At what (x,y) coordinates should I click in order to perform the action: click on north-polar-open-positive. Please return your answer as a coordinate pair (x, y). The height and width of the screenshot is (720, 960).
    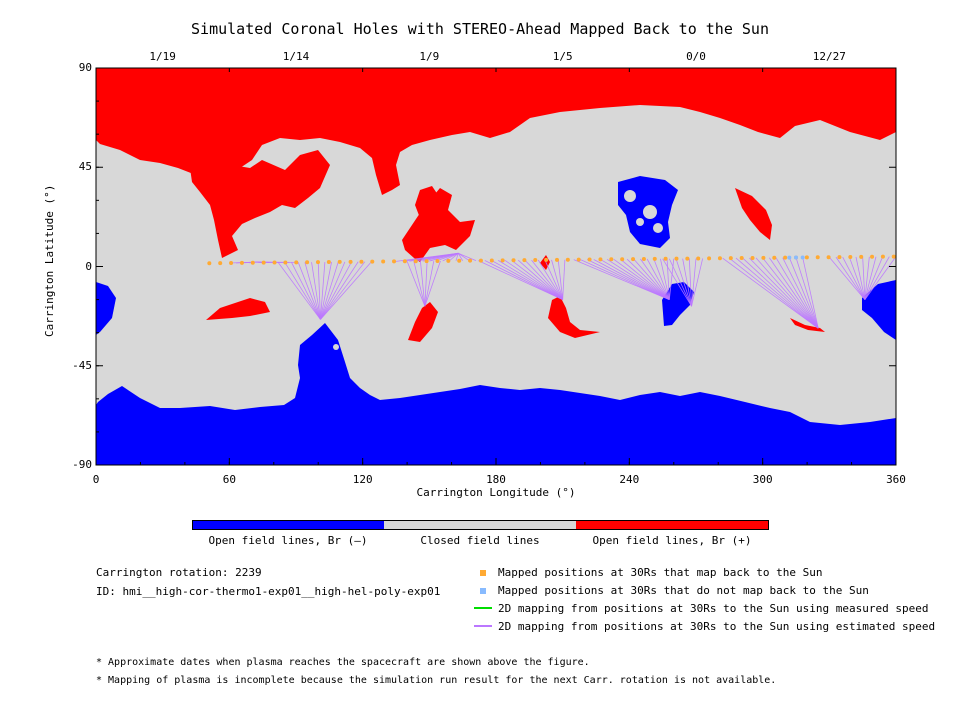
    Looking at the image, I should click on (496, 131).